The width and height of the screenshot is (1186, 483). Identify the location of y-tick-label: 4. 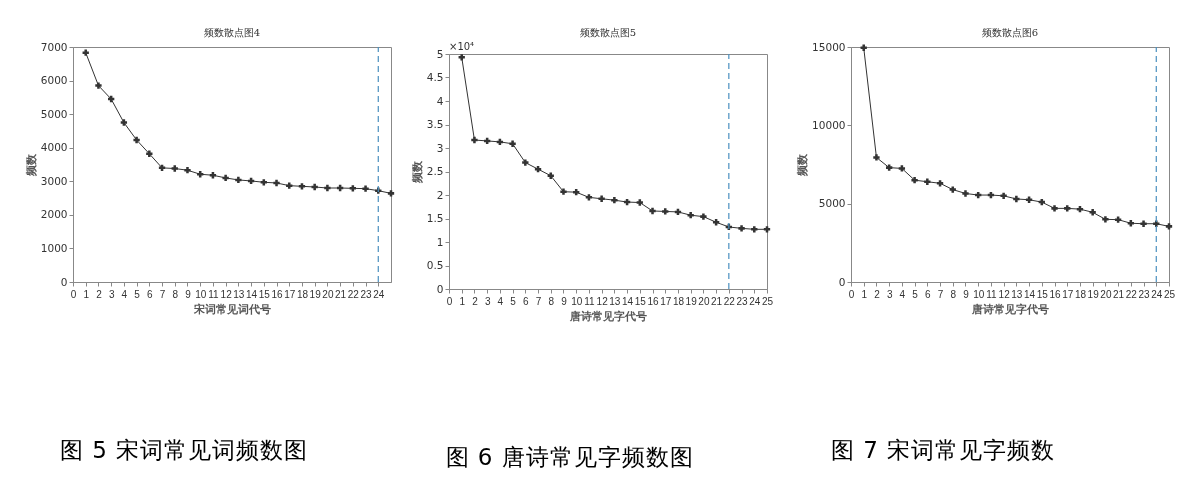
(440, 100).